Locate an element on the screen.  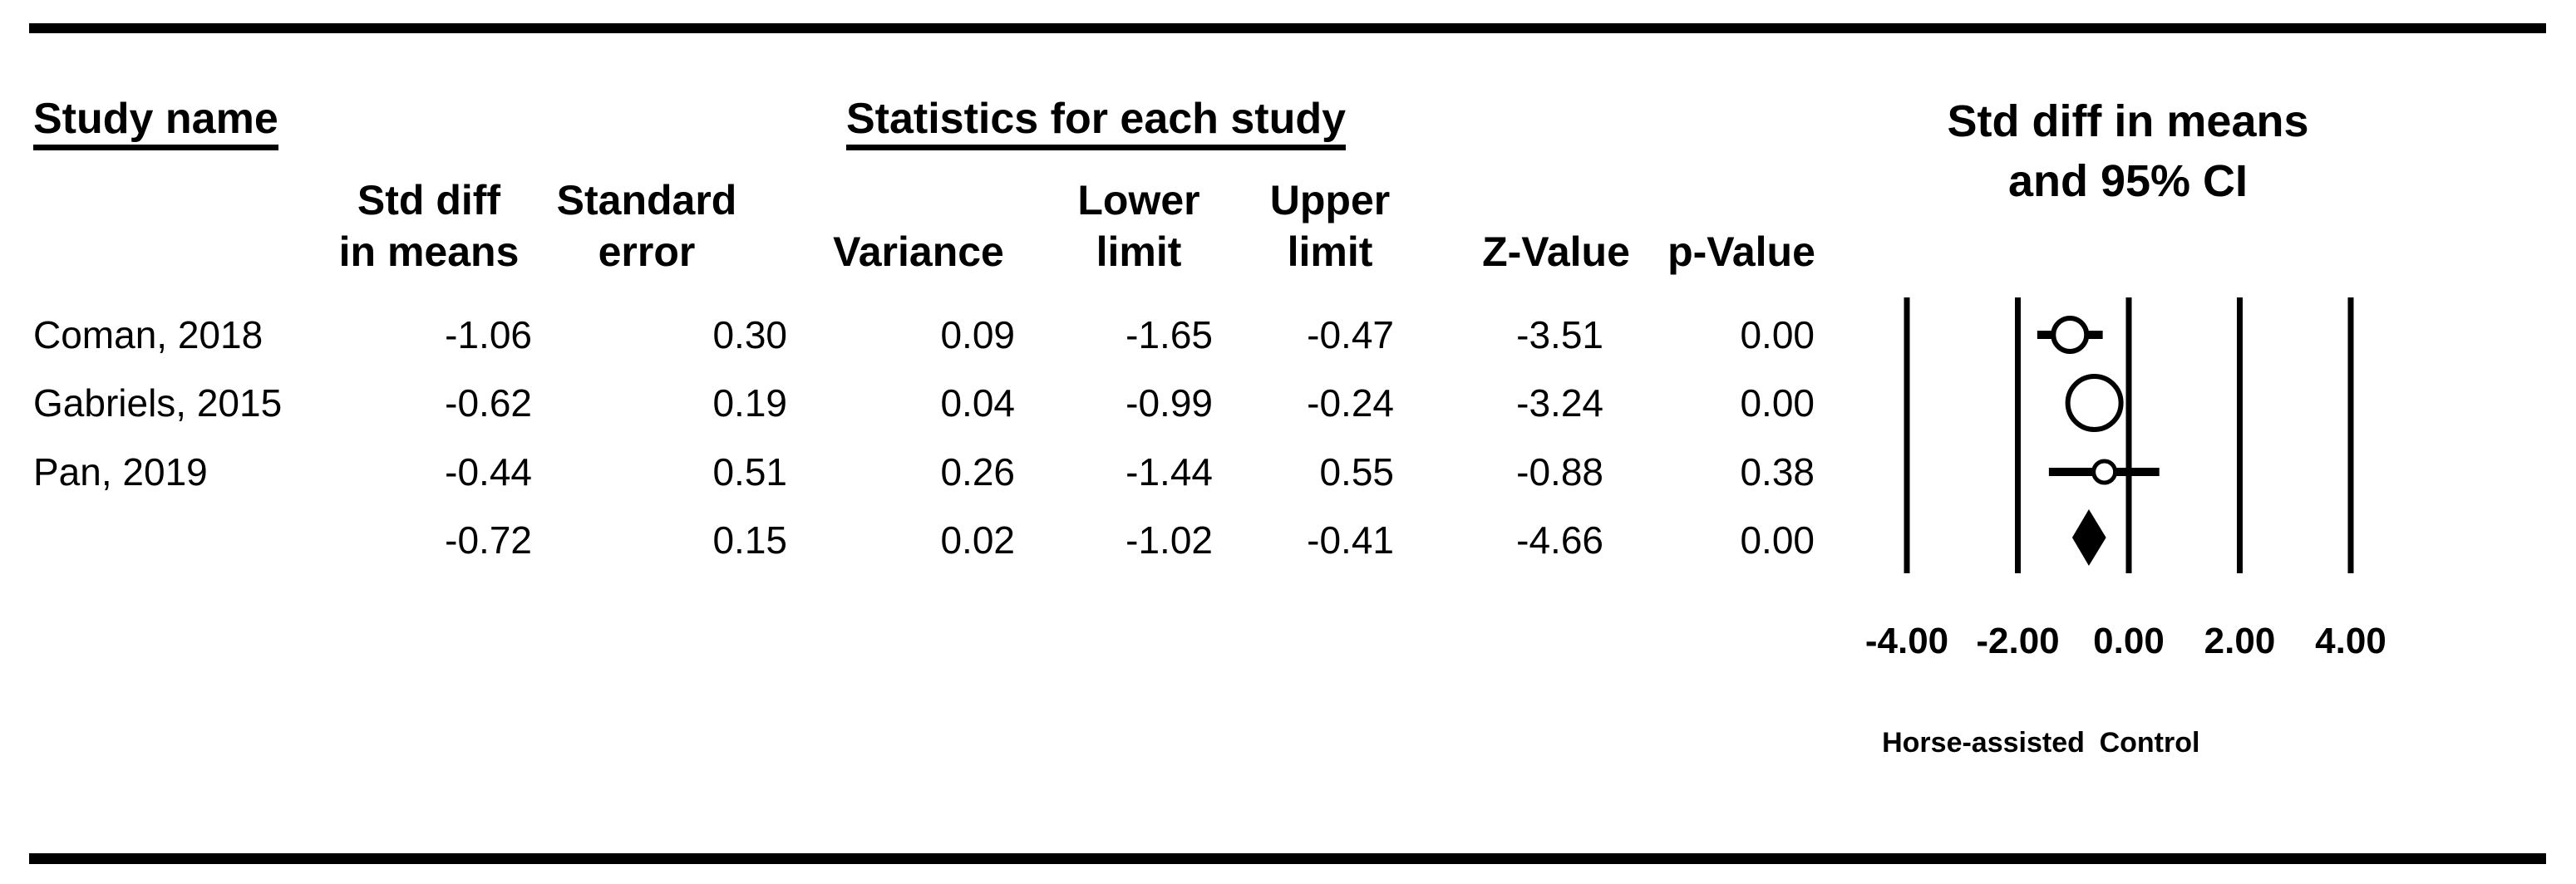
study-name-header: Study name is located at coordinates (155, 123).